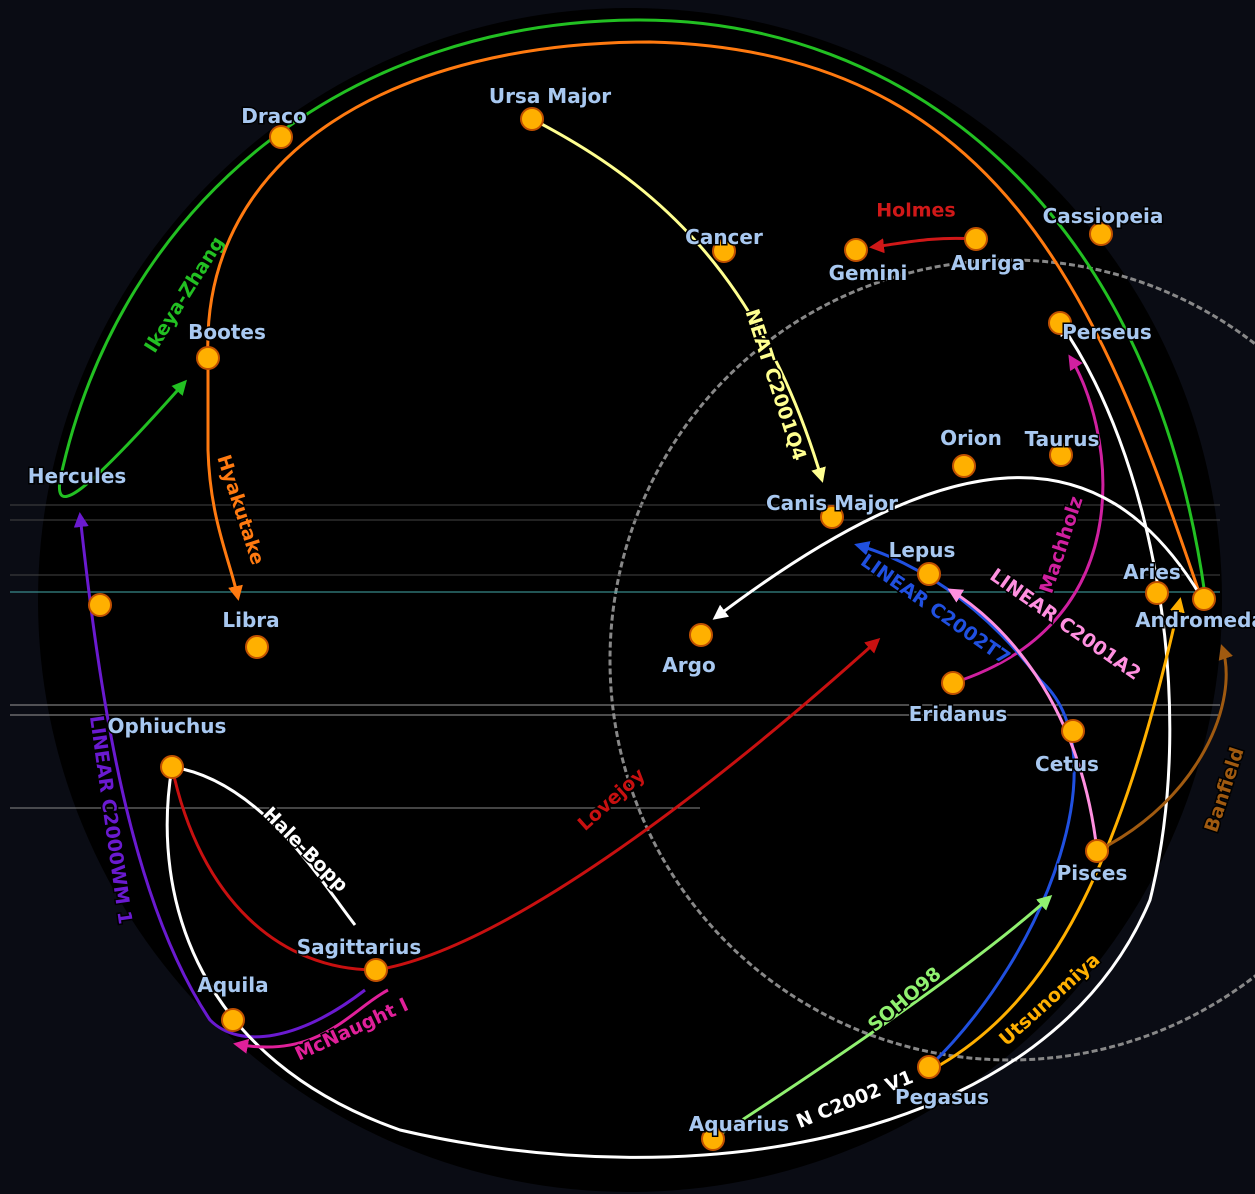 Image resolution: width=1255 pixels, height=1194 pixels. What do you see at coordinates (1103, 216) in the screenshot?
I see `constellation-label: Cassiopeia` at bounding box center [1103, 216].